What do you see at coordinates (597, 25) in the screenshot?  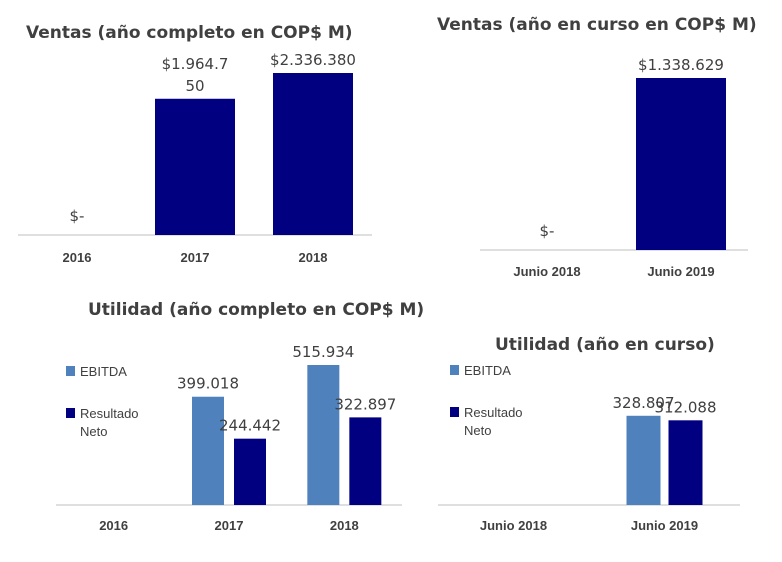 I see `chart-title: Ventas (año en curso en COP$ M)` at bounding box center [597, 25].